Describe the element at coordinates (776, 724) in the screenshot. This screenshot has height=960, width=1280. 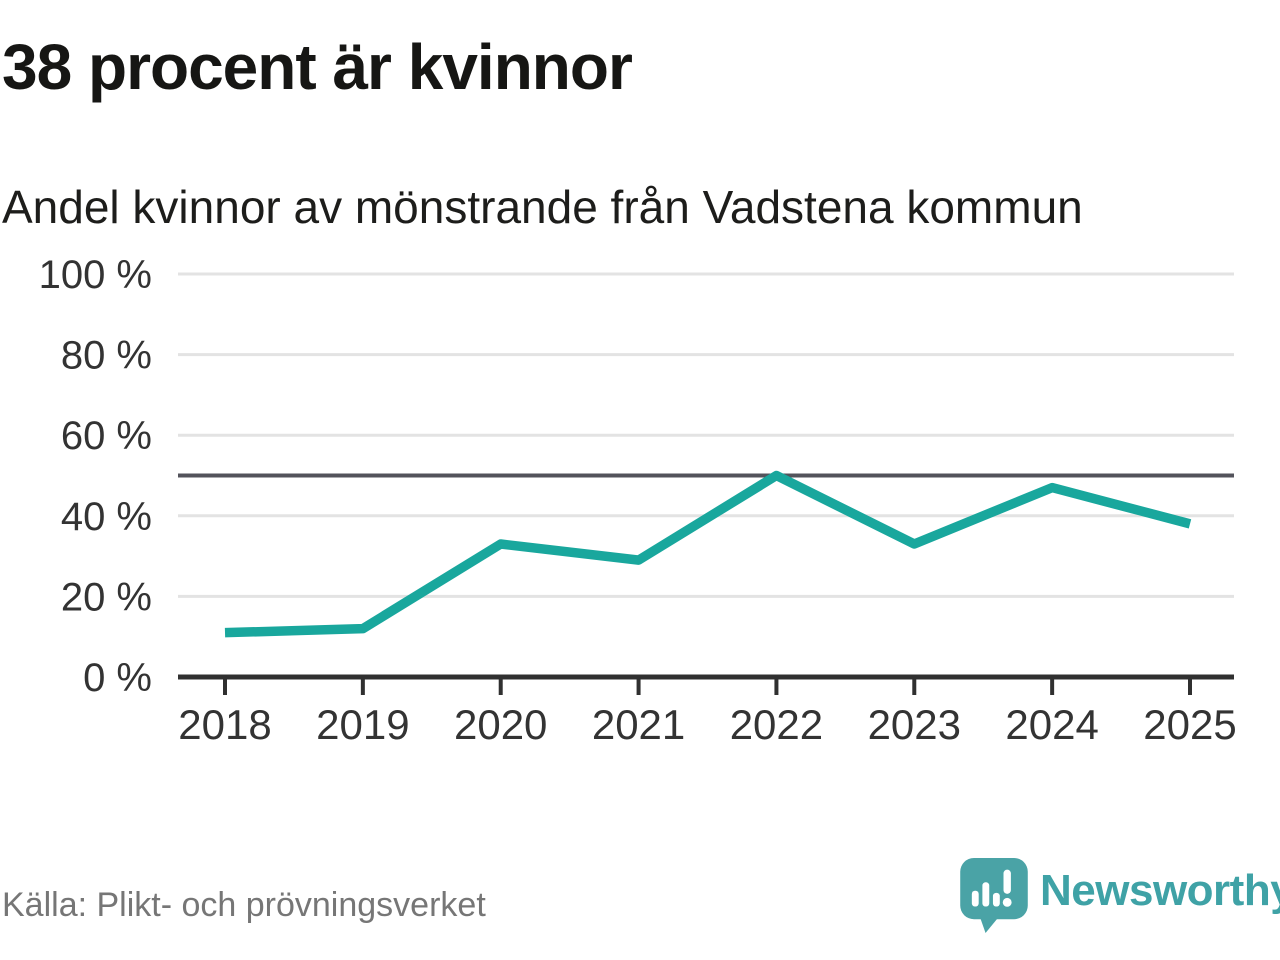
I see `x-tick-label: 2022` at that location.